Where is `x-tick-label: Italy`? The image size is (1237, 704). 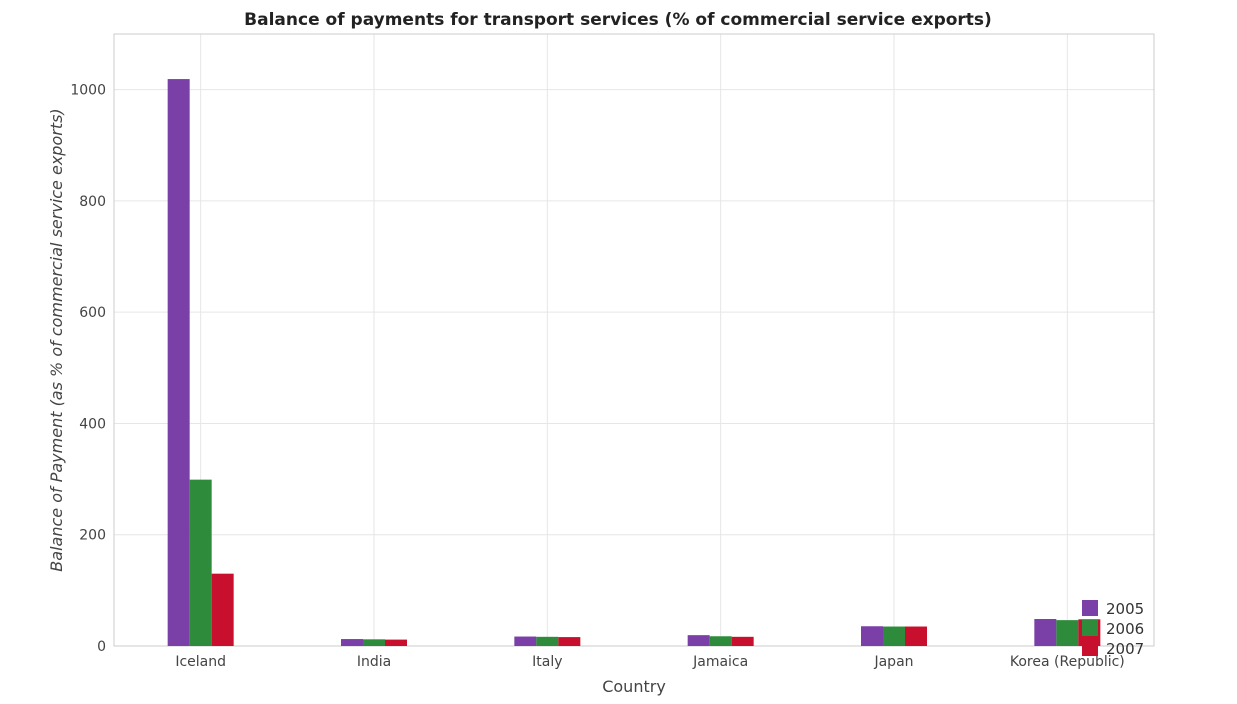
x-tick-label: Italy is located at coordinates (547, 662).